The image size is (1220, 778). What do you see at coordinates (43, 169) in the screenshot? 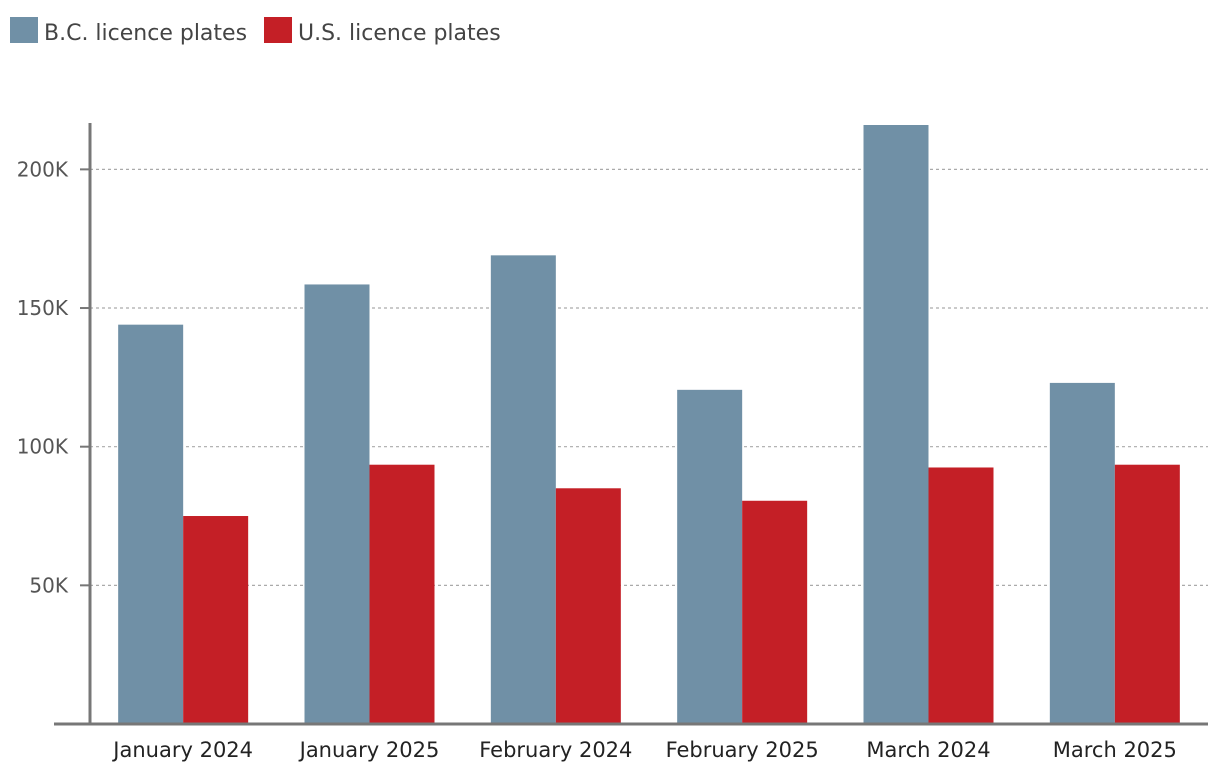
I see `y-tick-label-3: 200K` at bounding box center [43, 169].